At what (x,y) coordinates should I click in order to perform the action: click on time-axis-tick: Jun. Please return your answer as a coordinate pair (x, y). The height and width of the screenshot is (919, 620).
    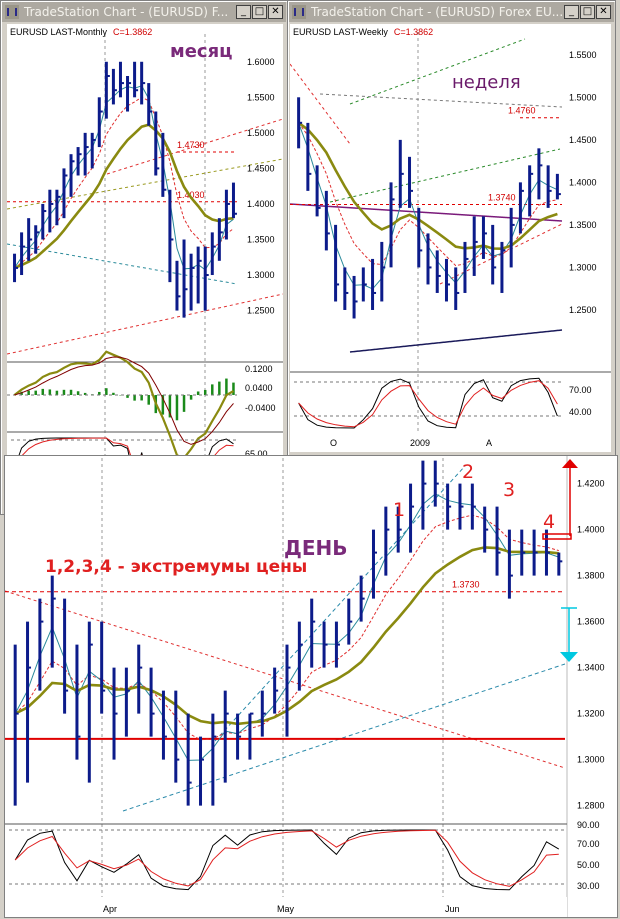
    Looking at the image, I should click on (452, 909).